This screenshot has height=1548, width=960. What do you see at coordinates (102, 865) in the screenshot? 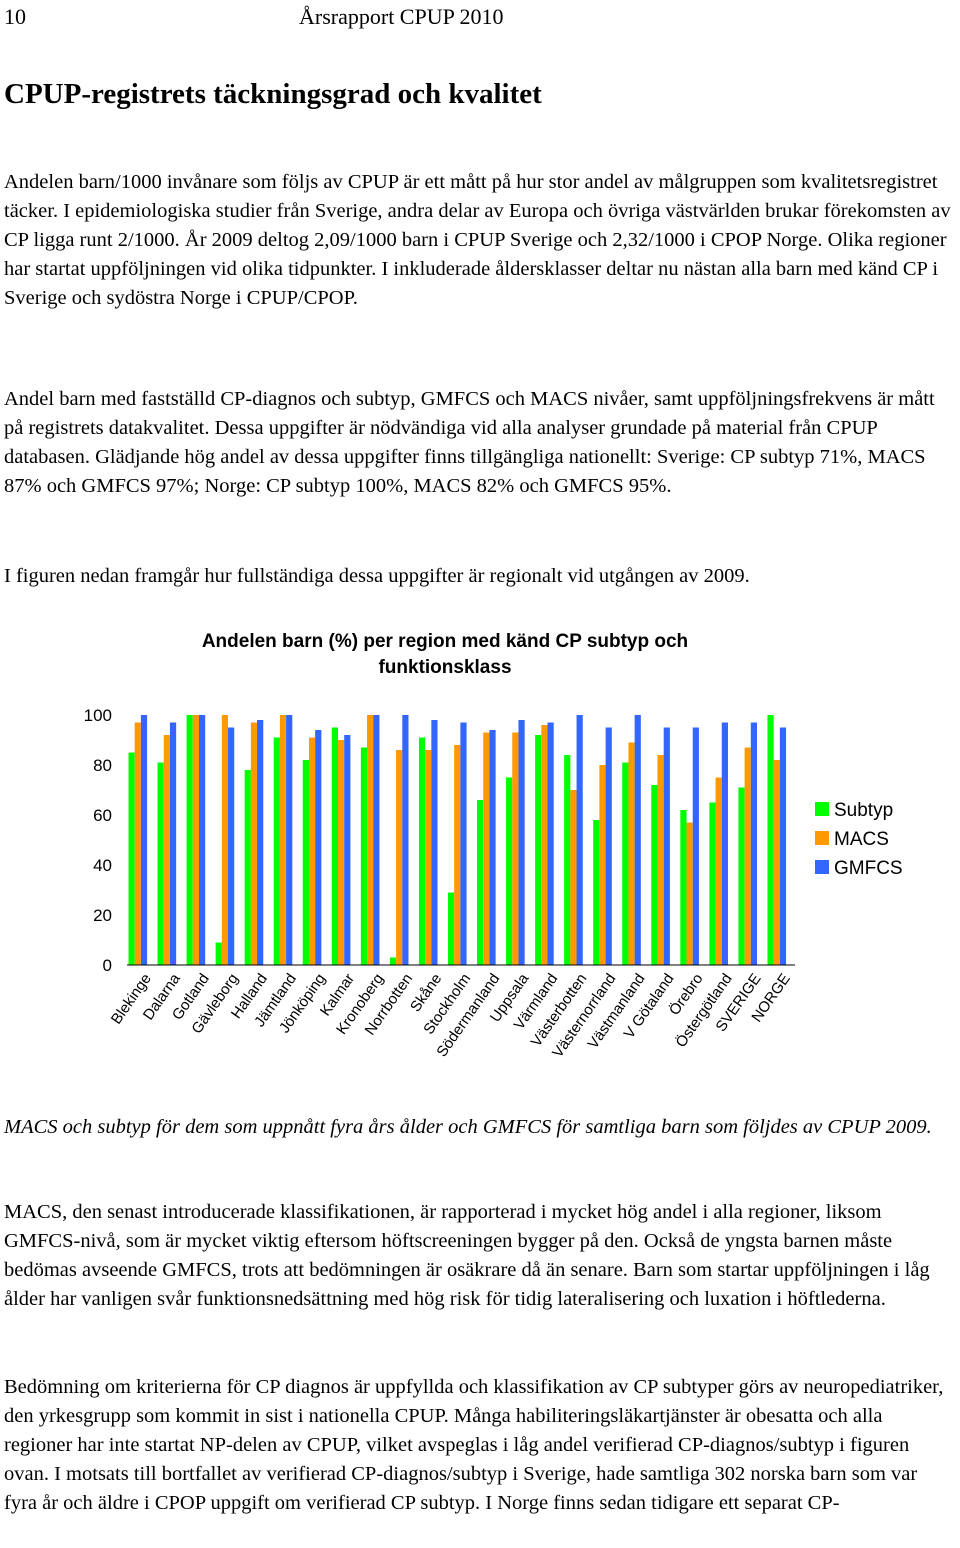
I see `y-tick-label: 40` at bounding box center [102, 865].